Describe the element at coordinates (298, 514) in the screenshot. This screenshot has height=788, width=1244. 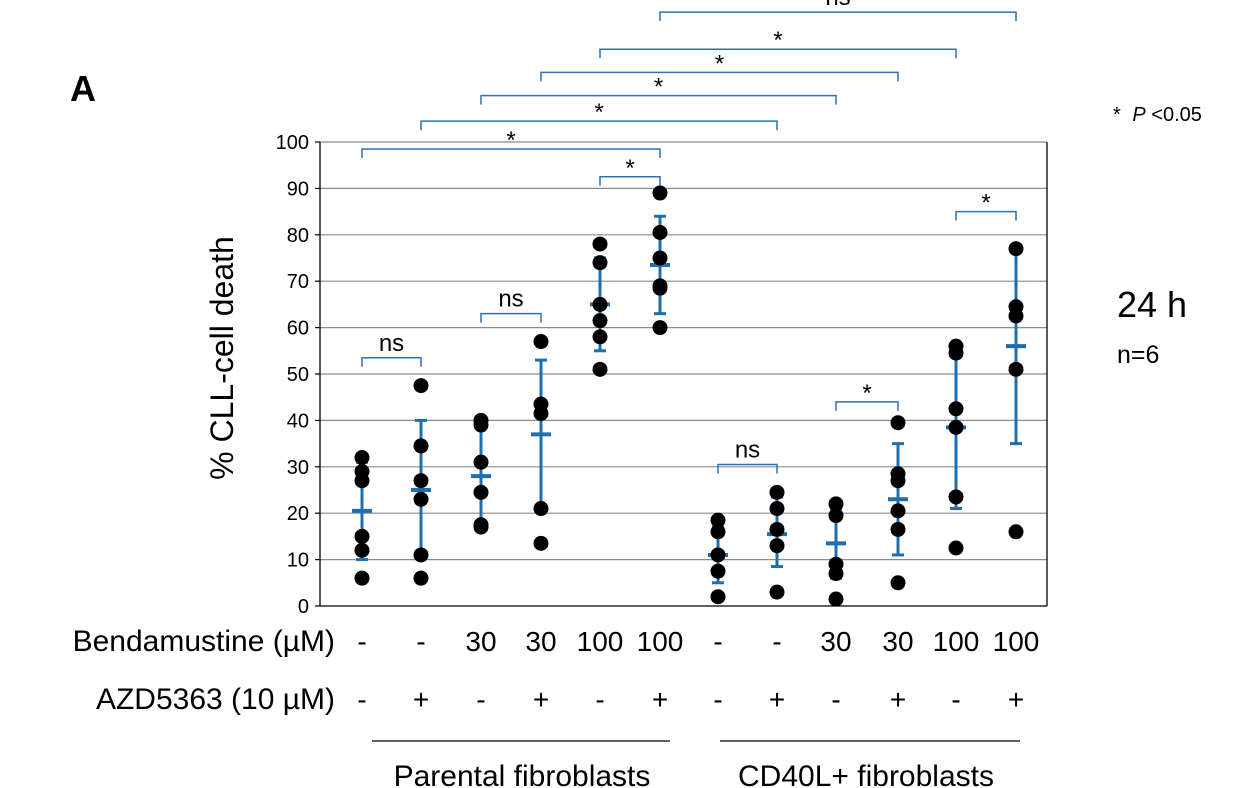
I see `y-tick-label: 20` at that location.